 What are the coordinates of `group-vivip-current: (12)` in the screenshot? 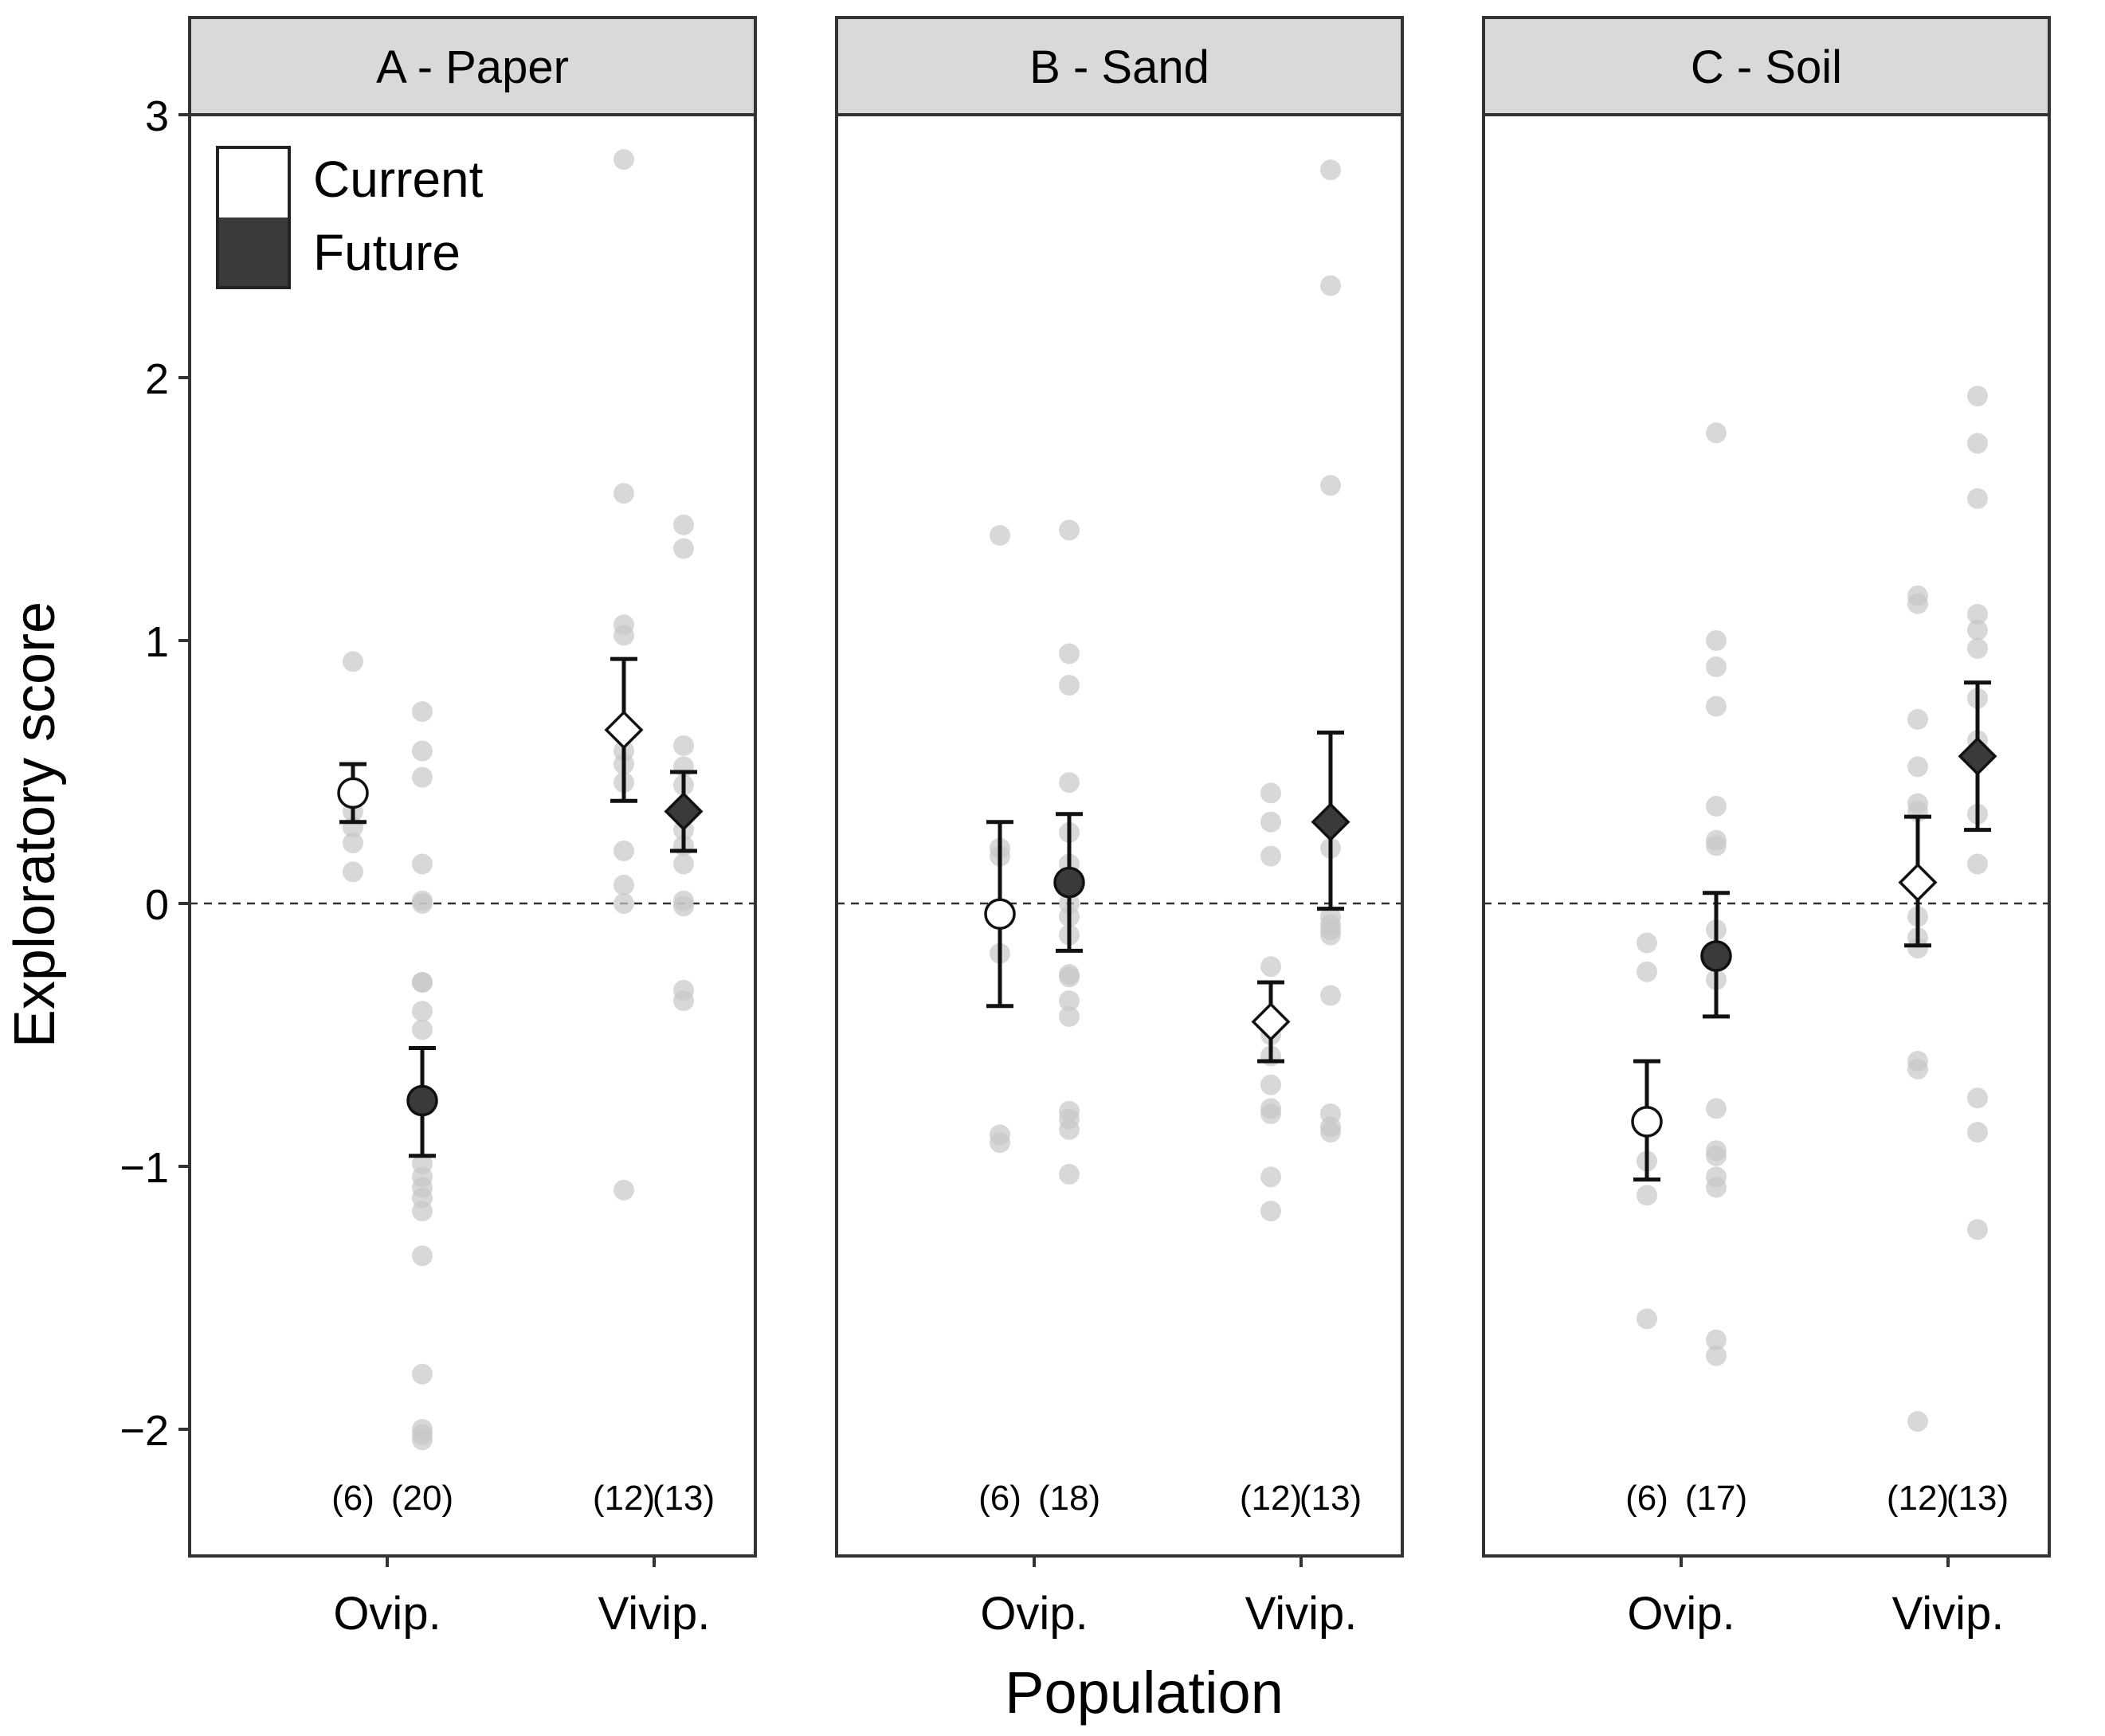 It's located at (1271, 1150).